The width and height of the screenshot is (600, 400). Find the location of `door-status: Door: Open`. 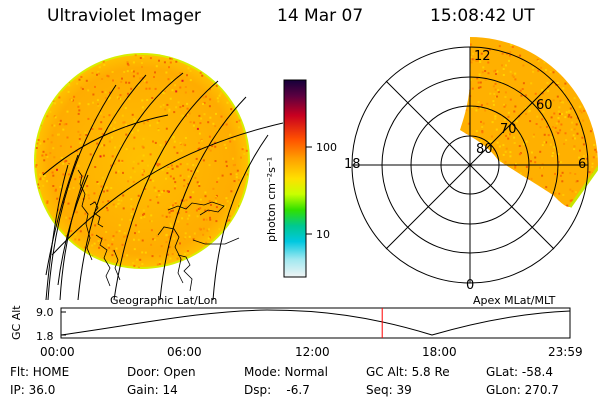

door-status: Door: Open is located at coordinates (161, 372).